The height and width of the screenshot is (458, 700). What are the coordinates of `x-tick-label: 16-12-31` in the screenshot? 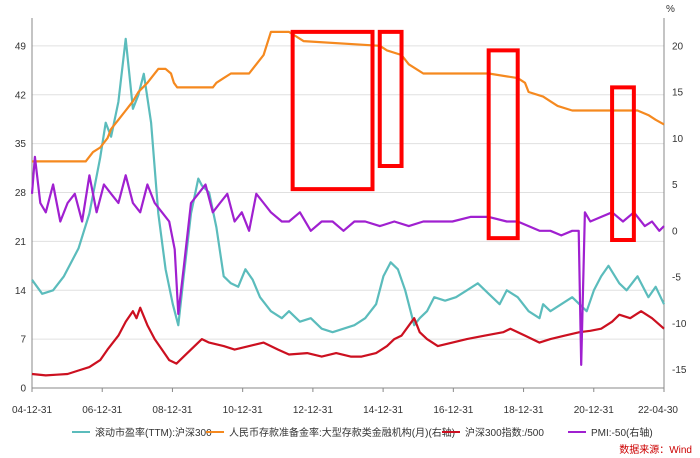 It's located at (453, 410).